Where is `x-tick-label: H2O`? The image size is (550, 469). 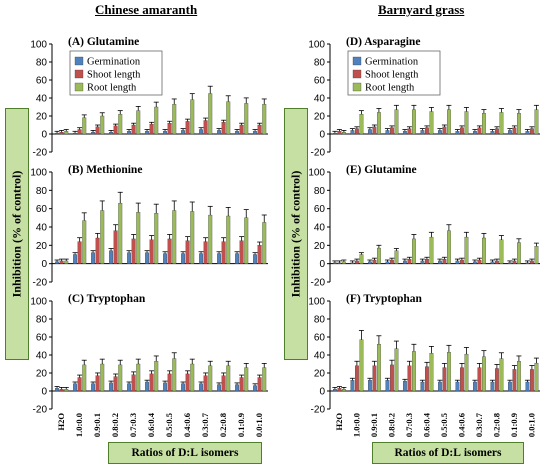 x-tick-label: H2O is located at coordinates (339, 422).